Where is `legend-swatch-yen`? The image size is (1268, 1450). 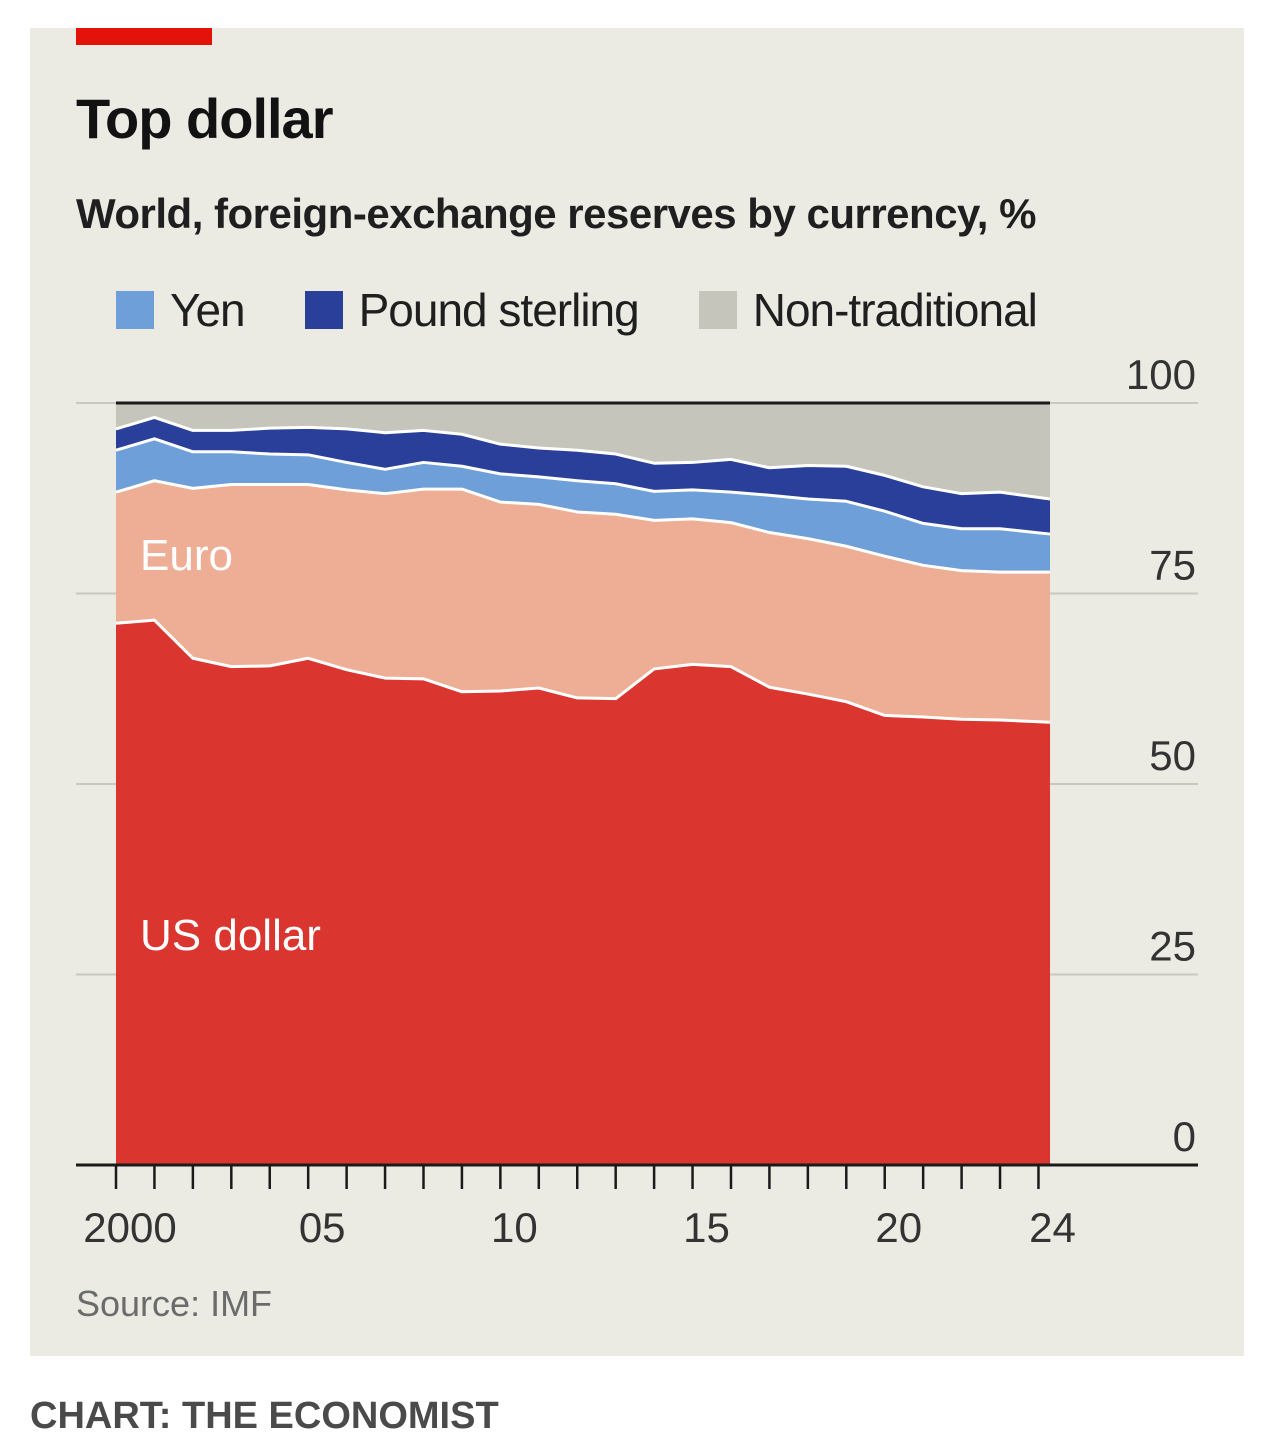 legend-swatch-yen is located at coordinates (135, 310).